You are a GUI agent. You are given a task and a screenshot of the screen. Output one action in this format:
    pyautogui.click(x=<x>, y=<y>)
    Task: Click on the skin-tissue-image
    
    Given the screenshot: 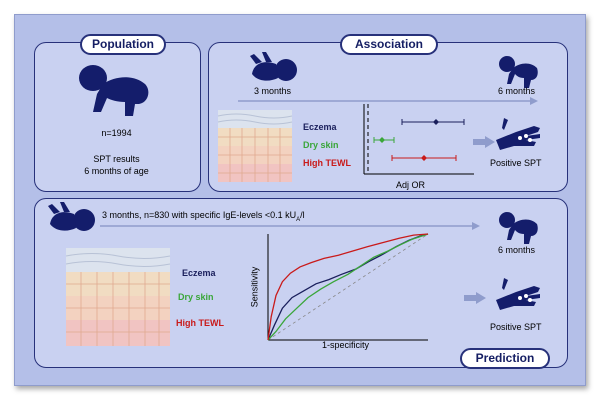 What is the action you would take?
    pyautogui.click(x=255, y=146)
    